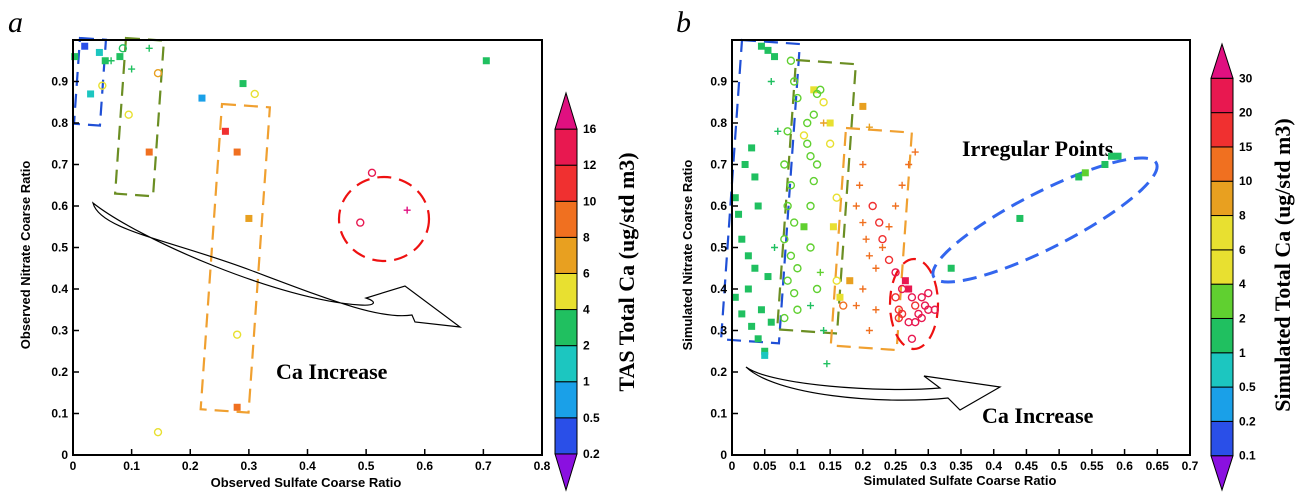 This screenshot has width=1302, height=494. What do you see at coordinates (718, 248) in the screenshot?
I see `panel-b-y-tick-label: 0.5` at bounding box center [718, 248].